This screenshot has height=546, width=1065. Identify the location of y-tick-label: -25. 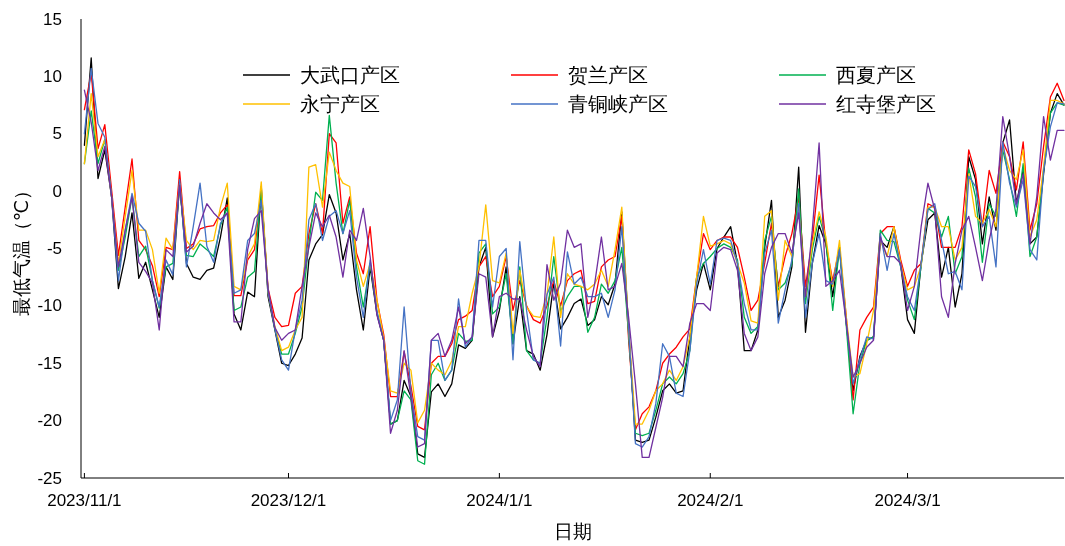
(49, 478).